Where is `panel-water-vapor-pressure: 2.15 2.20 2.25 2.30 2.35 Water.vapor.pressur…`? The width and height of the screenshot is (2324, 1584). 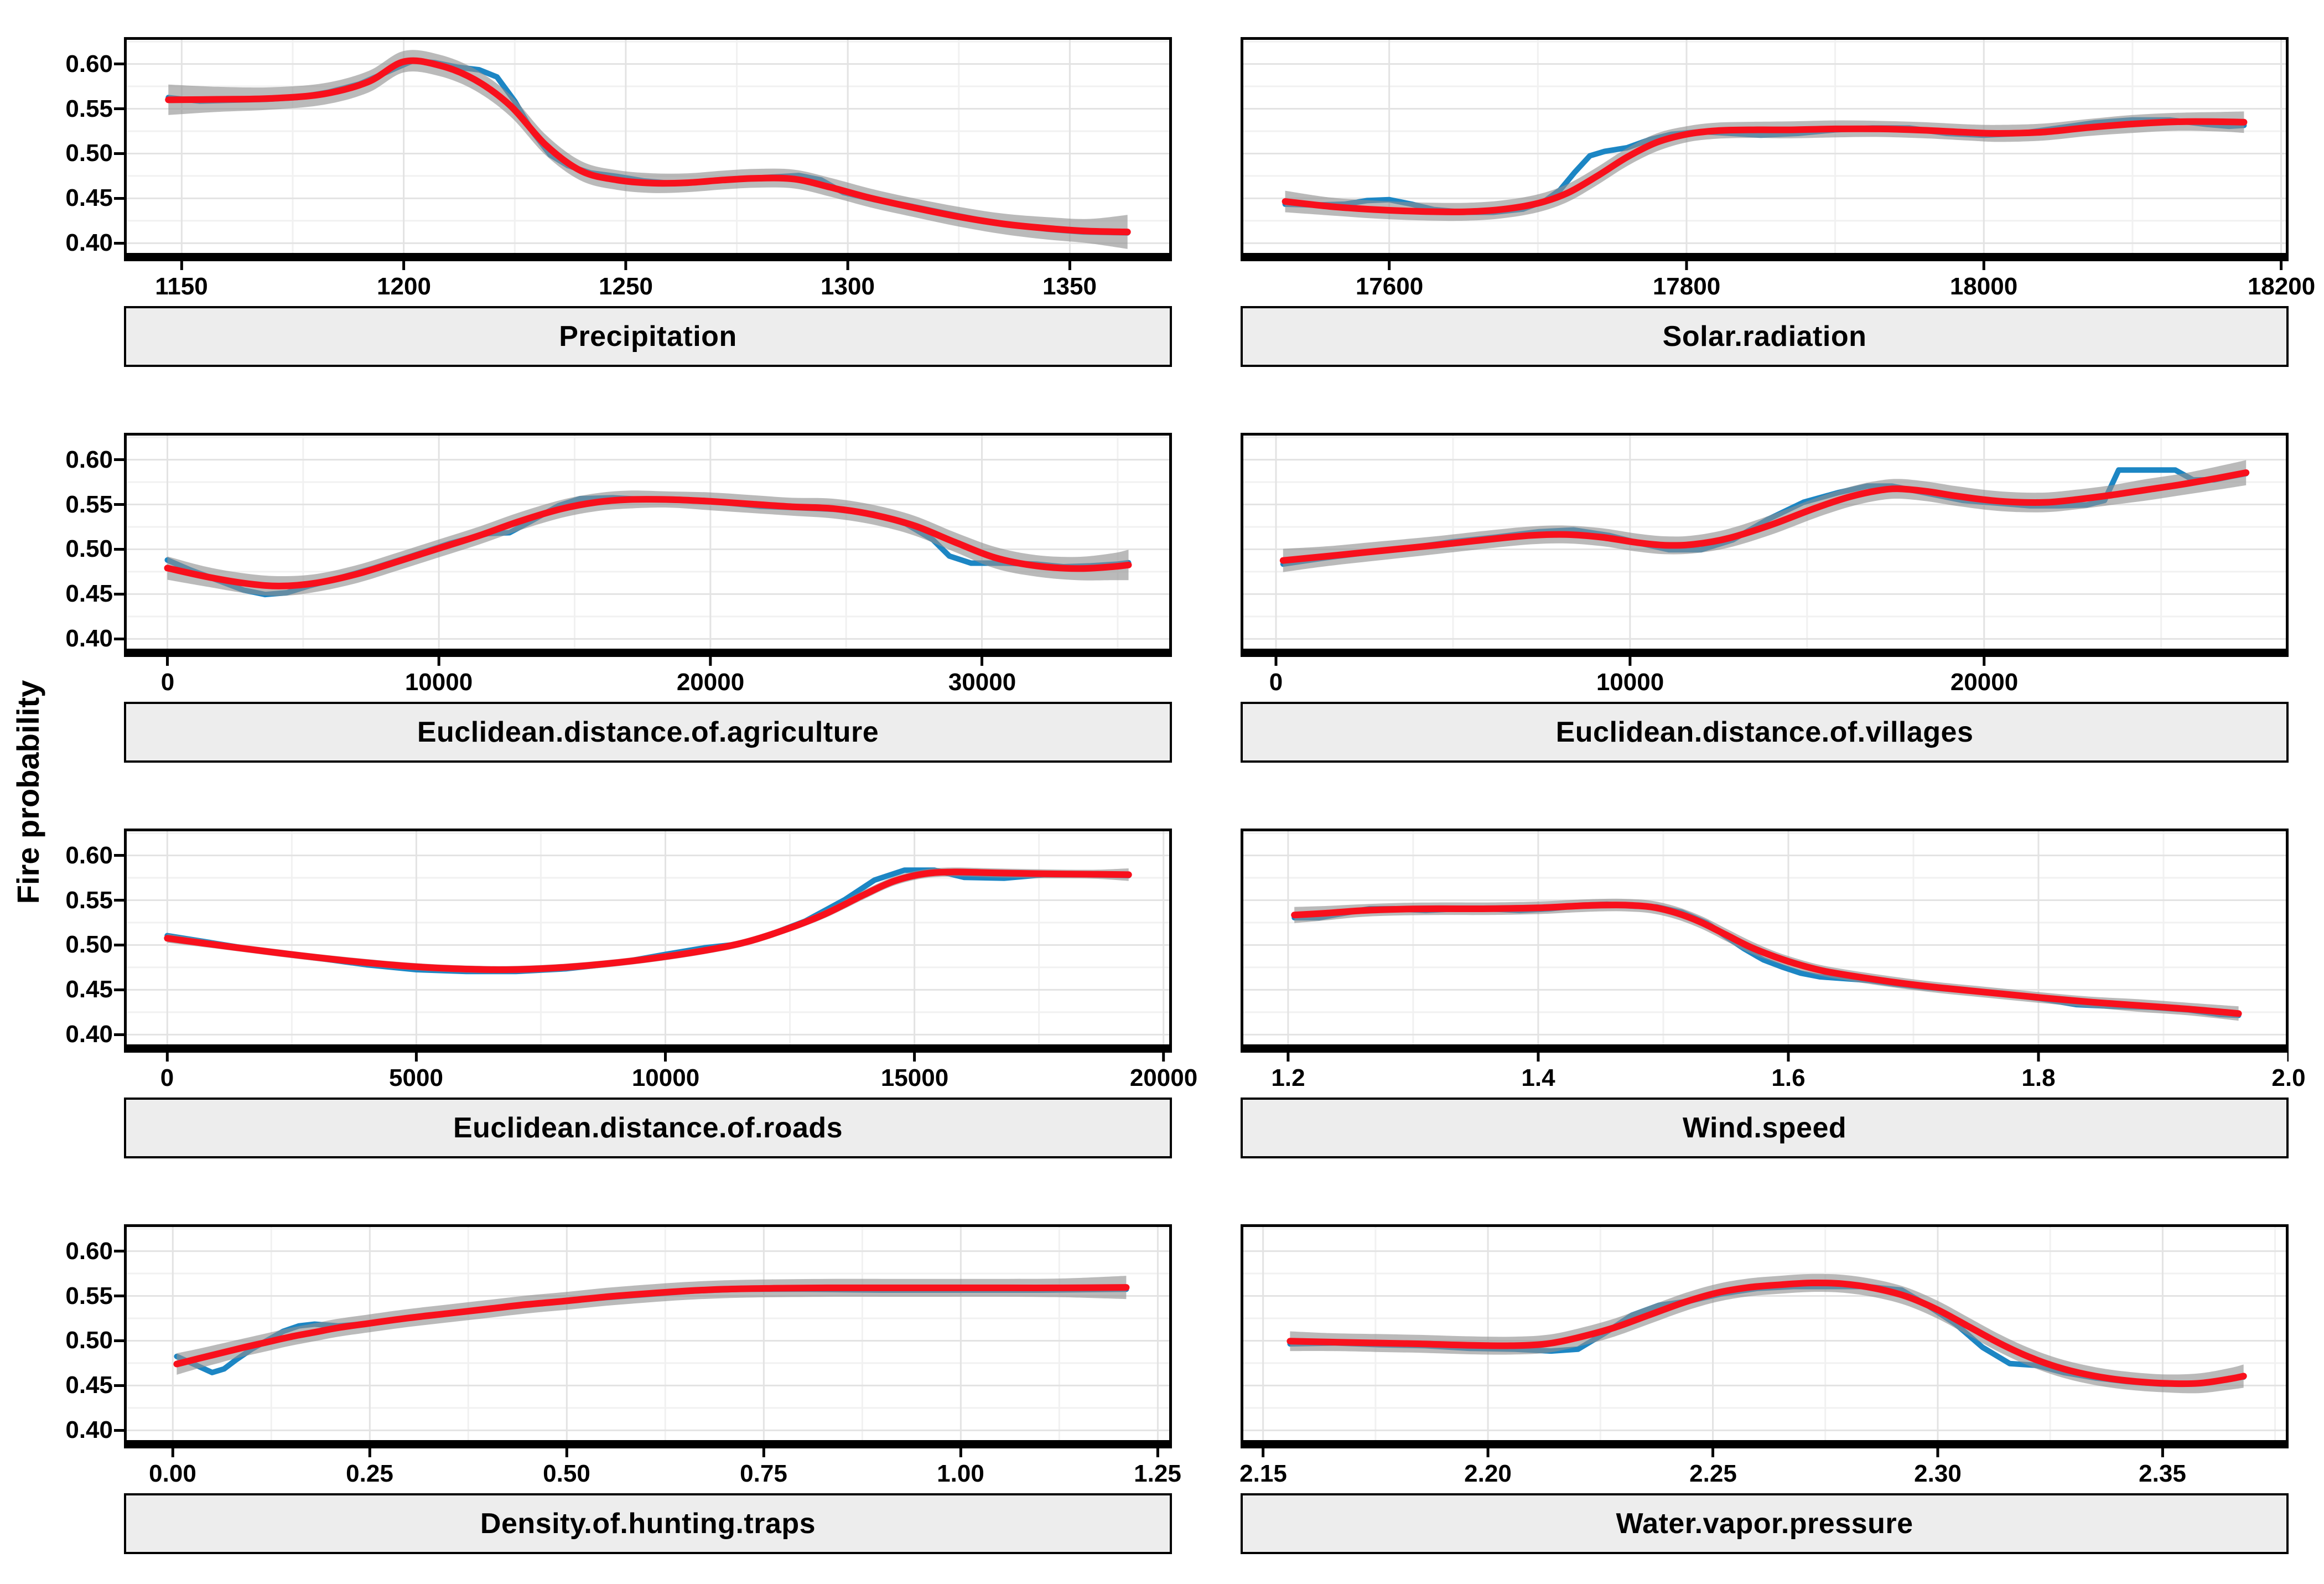 panel-water-vapor-pressure: 2.15 2.20 2.25 2.30 2.35 Water.vapor.pressur… is located at coordinates (1764, 1389).